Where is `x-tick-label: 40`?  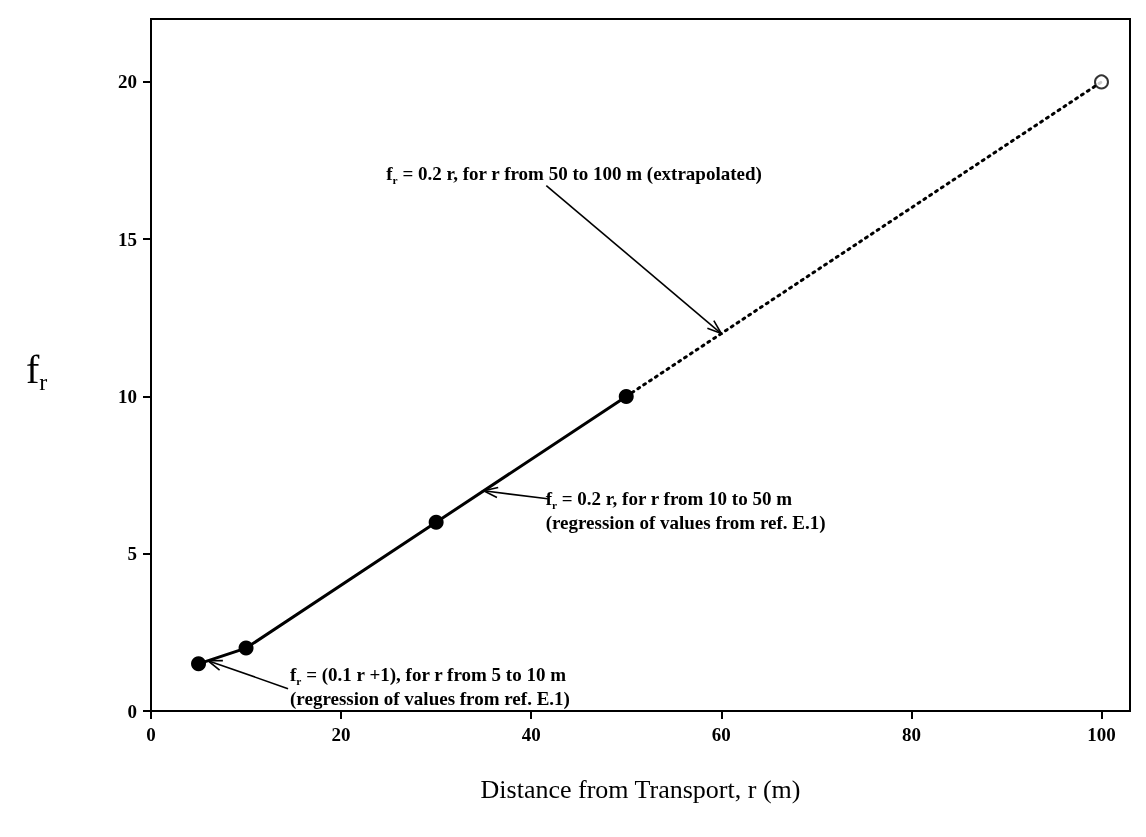
x-tick-label: 40 is located at coordinates (531, 734).